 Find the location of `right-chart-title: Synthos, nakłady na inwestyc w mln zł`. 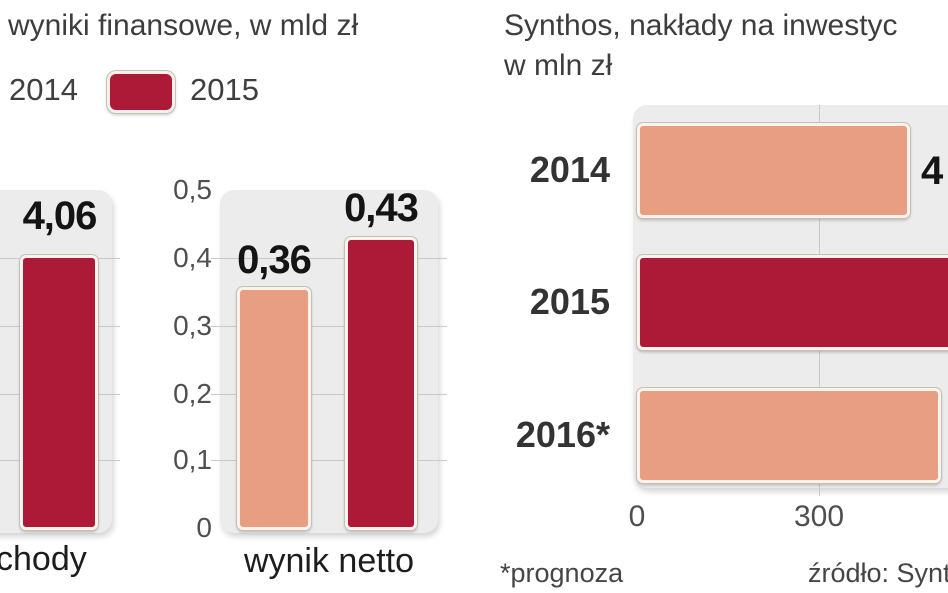

right-chart-title: Synthos, nakłady na inwestyc w mln zł is located at coordinates (701, 46).